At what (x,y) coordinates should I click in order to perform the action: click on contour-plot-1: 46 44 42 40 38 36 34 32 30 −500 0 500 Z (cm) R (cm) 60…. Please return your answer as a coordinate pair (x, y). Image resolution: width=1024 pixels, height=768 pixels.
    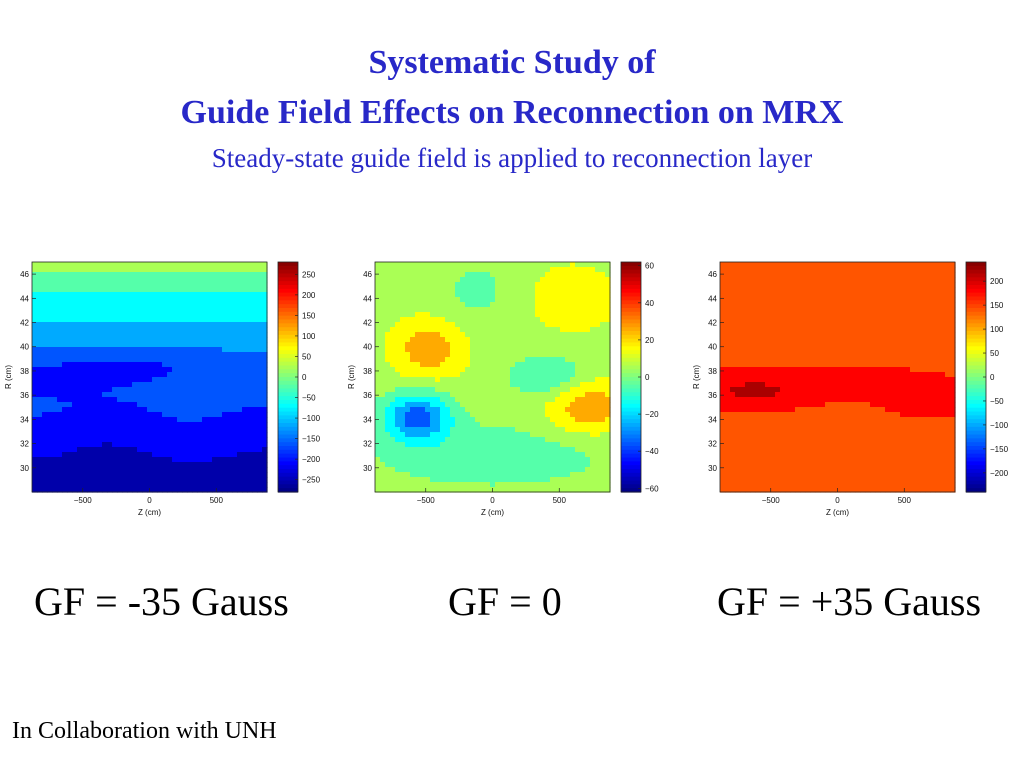
    Looking at the image, I should click on (503, 389).